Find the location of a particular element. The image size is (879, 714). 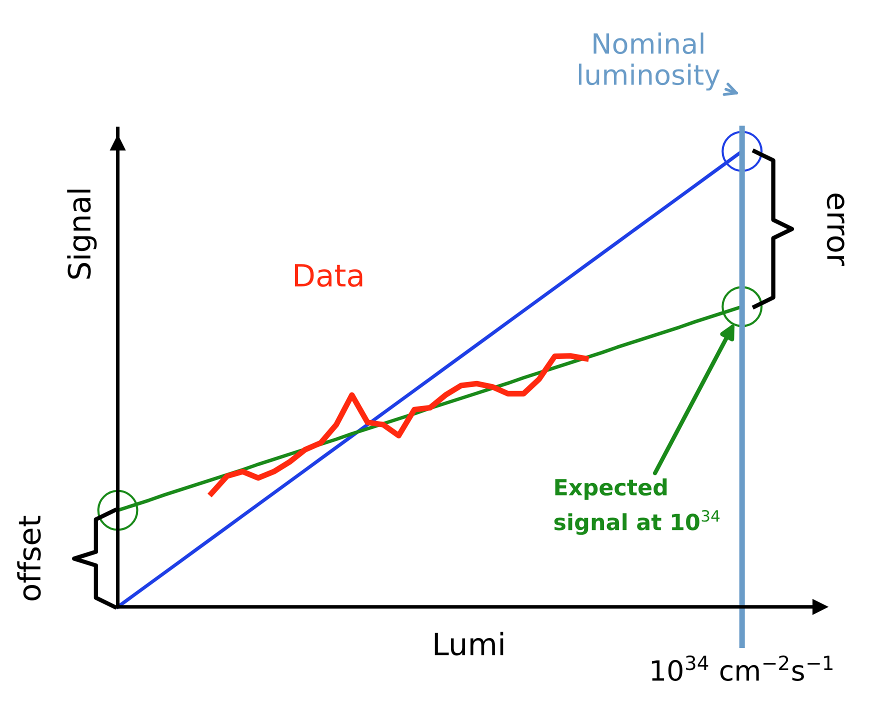

annotation: Data is located at coordinates (328, 275).